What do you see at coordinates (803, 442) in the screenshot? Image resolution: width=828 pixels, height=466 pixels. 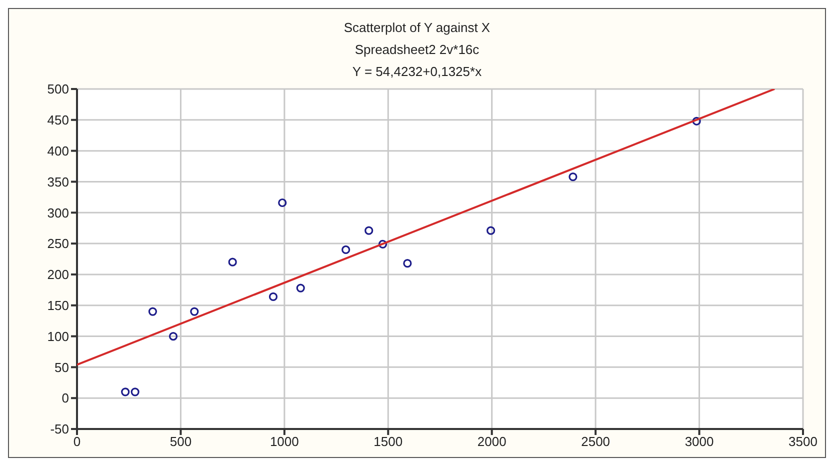 I see `x-tick-label: 3500` at bounding box center [803, 442].